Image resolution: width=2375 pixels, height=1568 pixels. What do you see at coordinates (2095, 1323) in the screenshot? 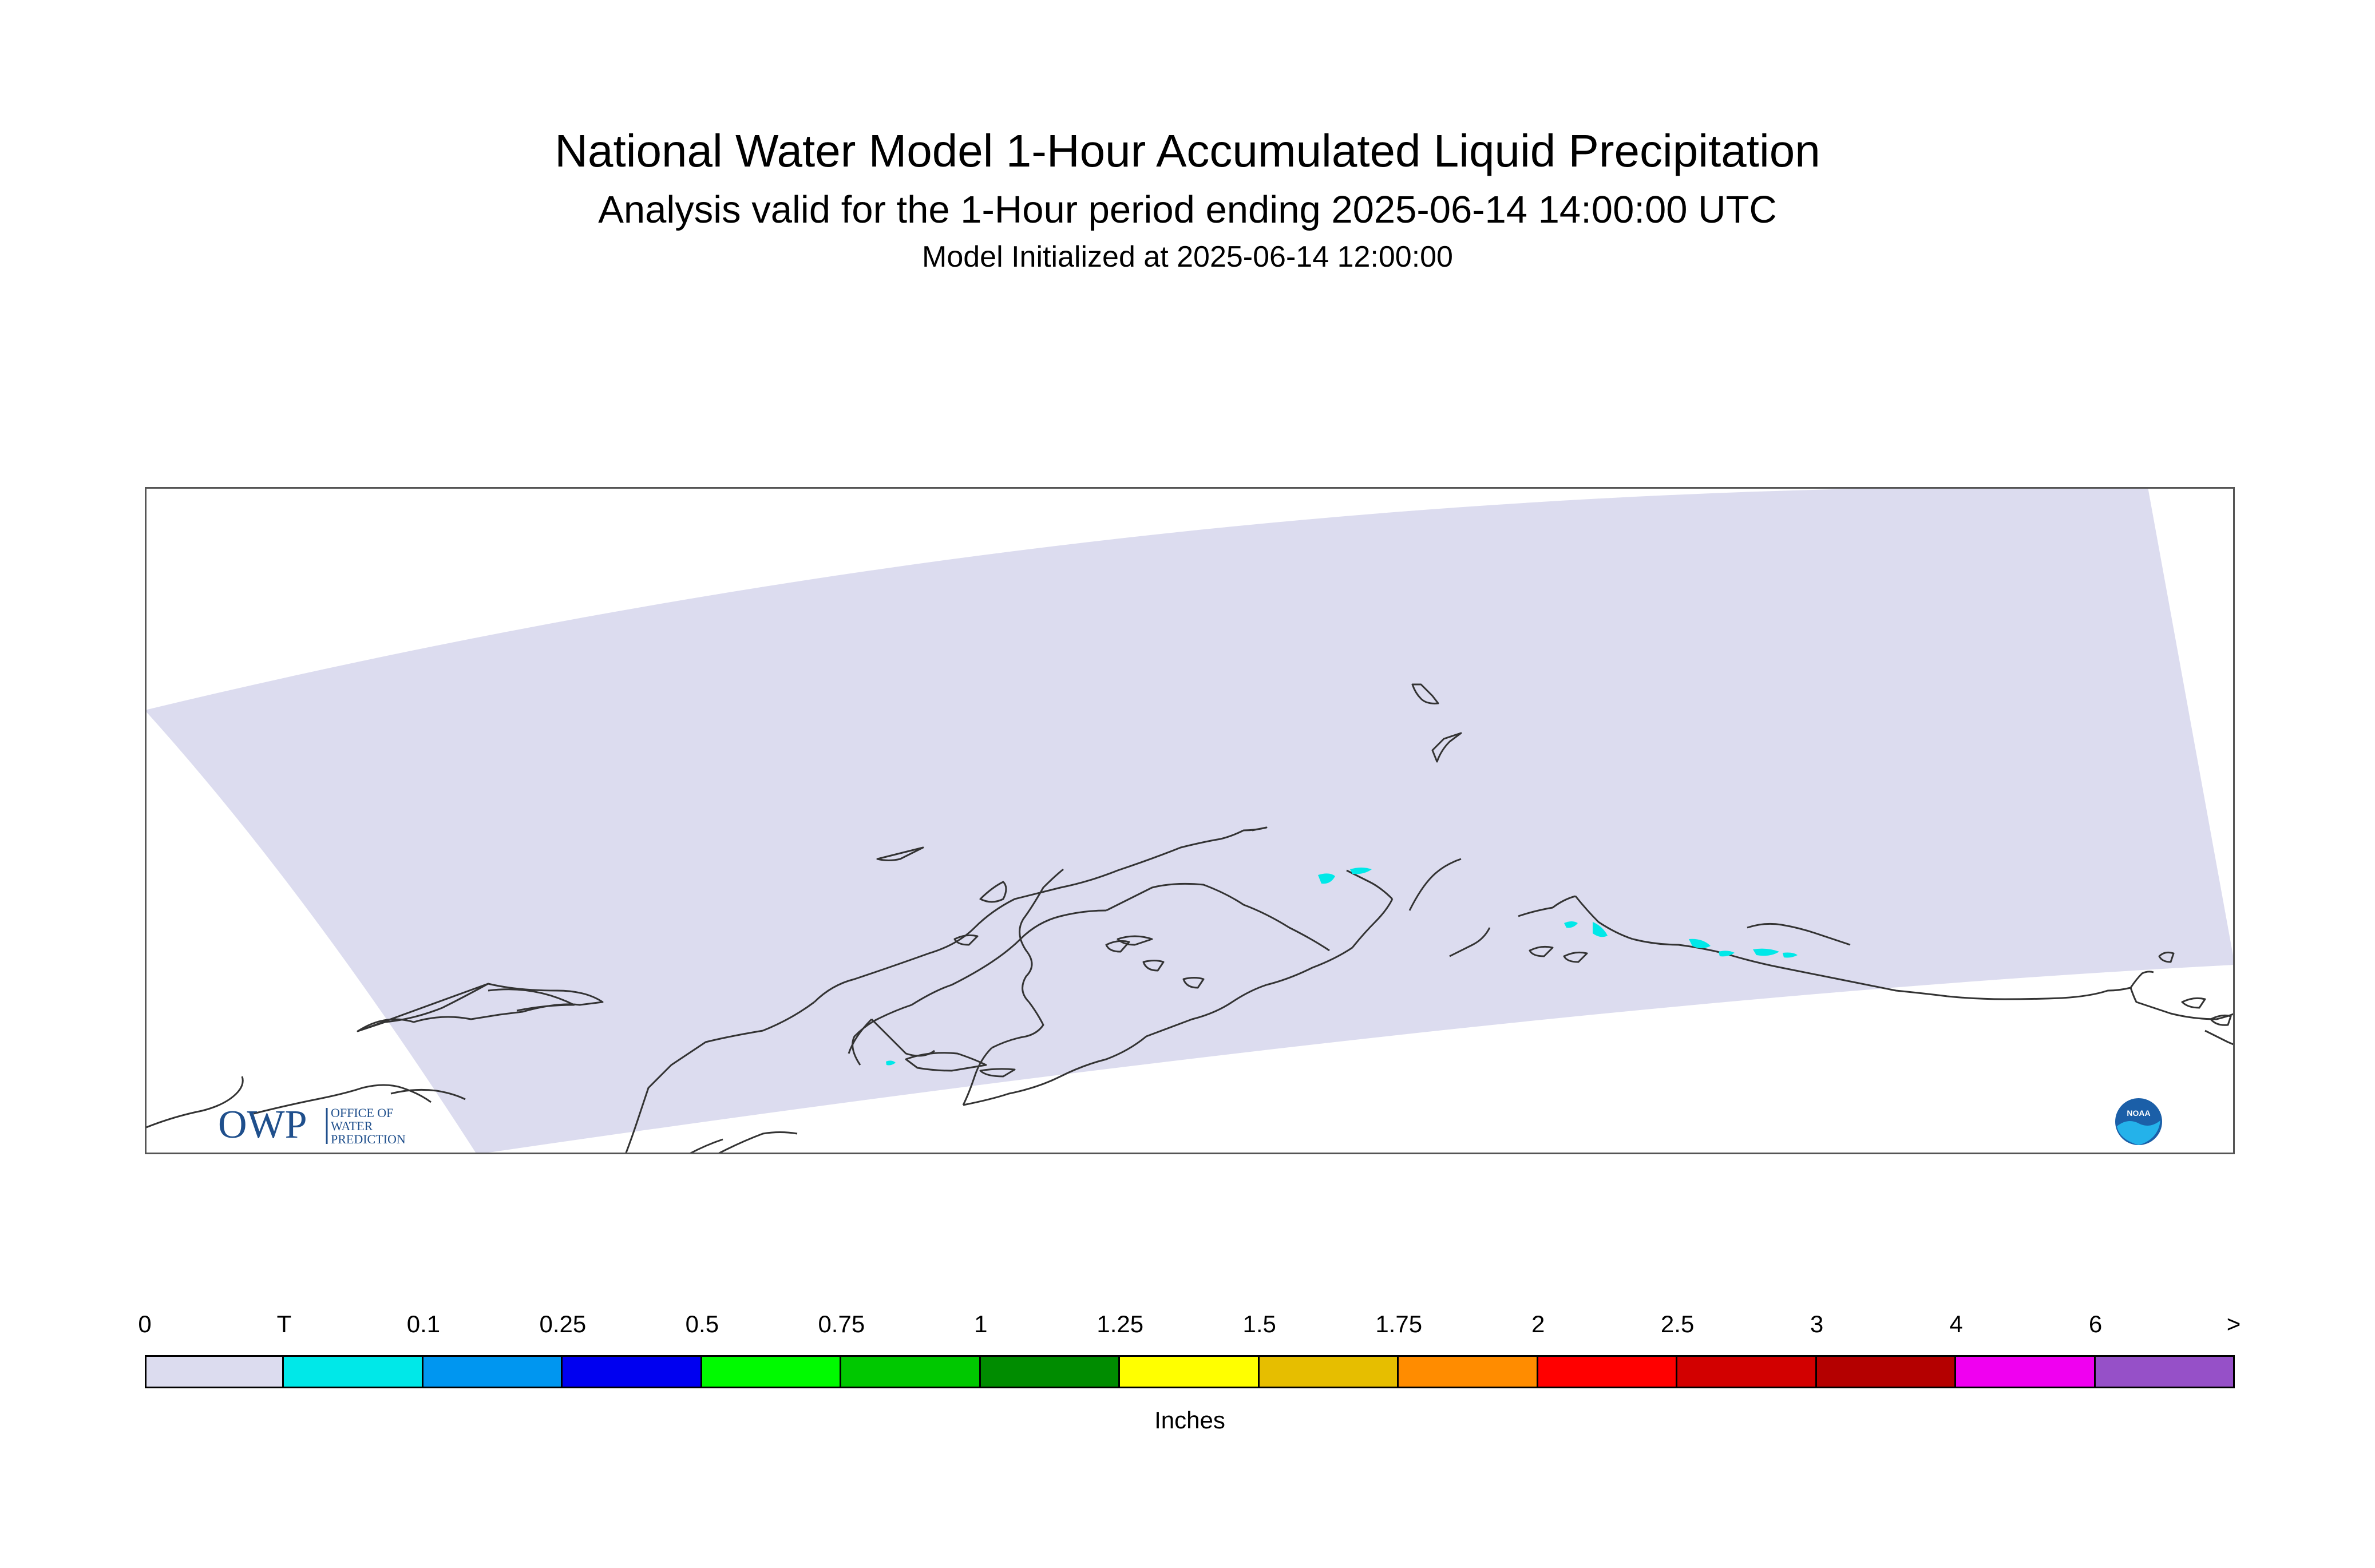
I see `legend-tick-label: 6` at bounding box center [2095, 1323].